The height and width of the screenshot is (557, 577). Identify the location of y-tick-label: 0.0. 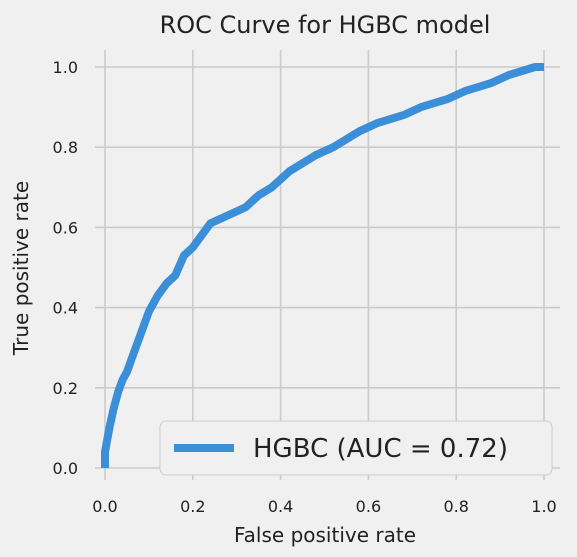
(65, 468).